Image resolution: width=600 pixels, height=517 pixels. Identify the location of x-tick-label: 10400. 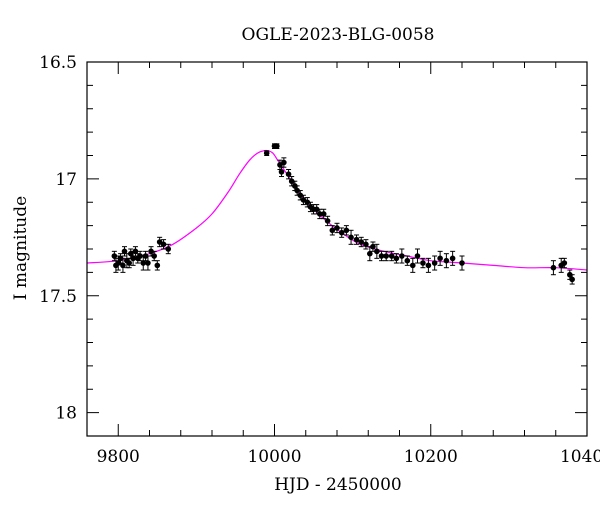
(580, 457).